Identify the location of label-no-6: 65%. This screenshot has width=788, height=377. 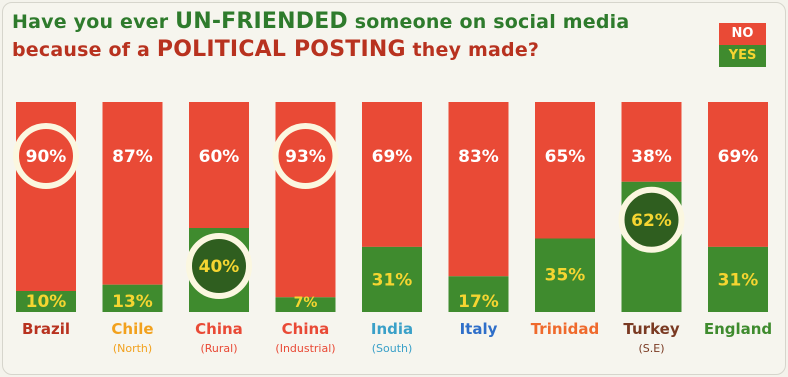
(565, 157).